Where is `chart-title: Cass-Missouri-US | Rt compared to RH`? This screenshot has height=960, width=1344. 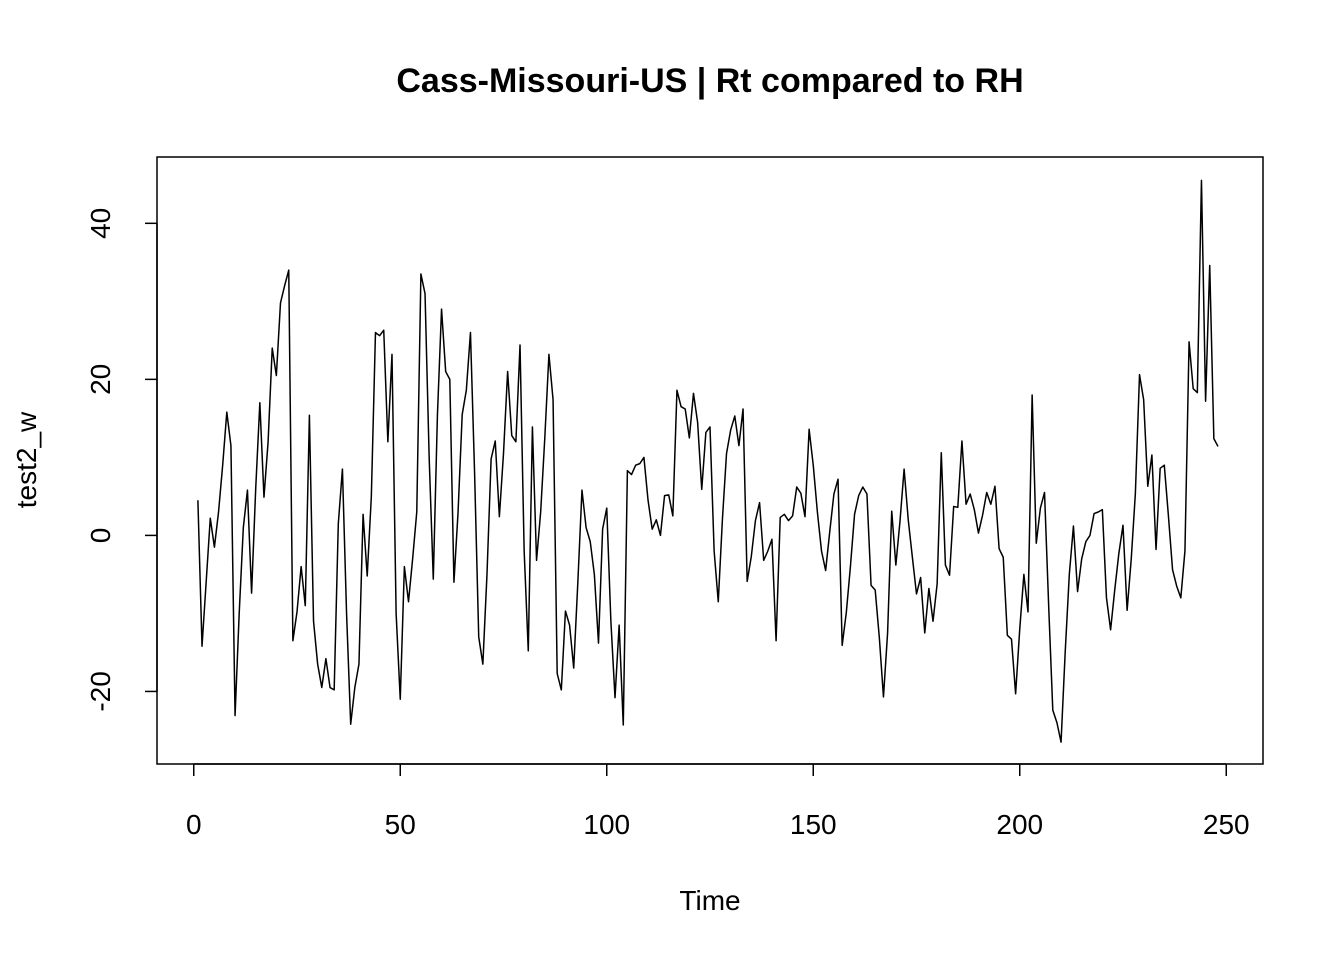
chart-title: Cass-Missouri-US | Rt compared to RH is located at coordinates (709, 81).